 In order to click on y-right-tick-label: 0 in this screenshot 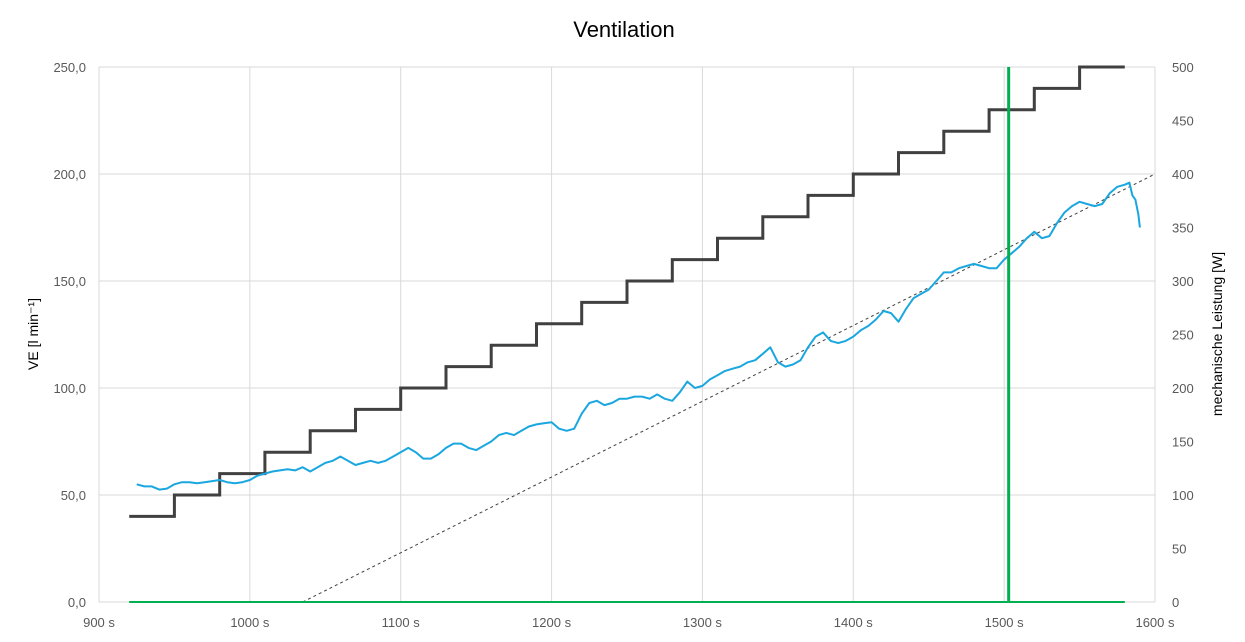, I will do `click(1175, 602)`.